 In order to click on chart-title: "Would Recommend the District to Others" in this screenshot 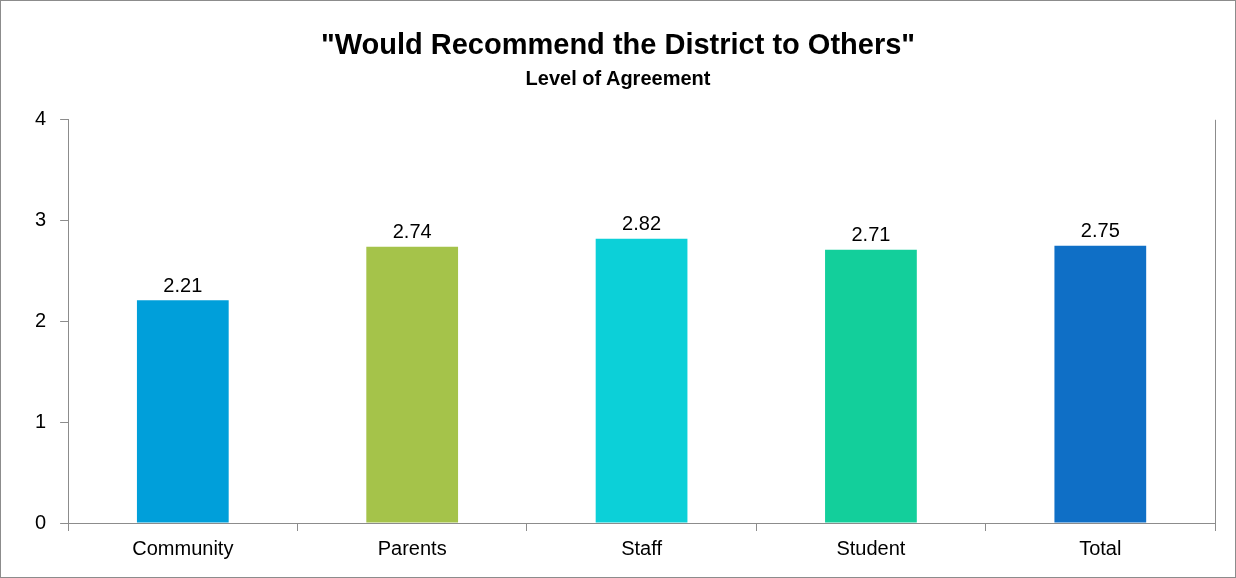, I will do `click(618, 44)`.